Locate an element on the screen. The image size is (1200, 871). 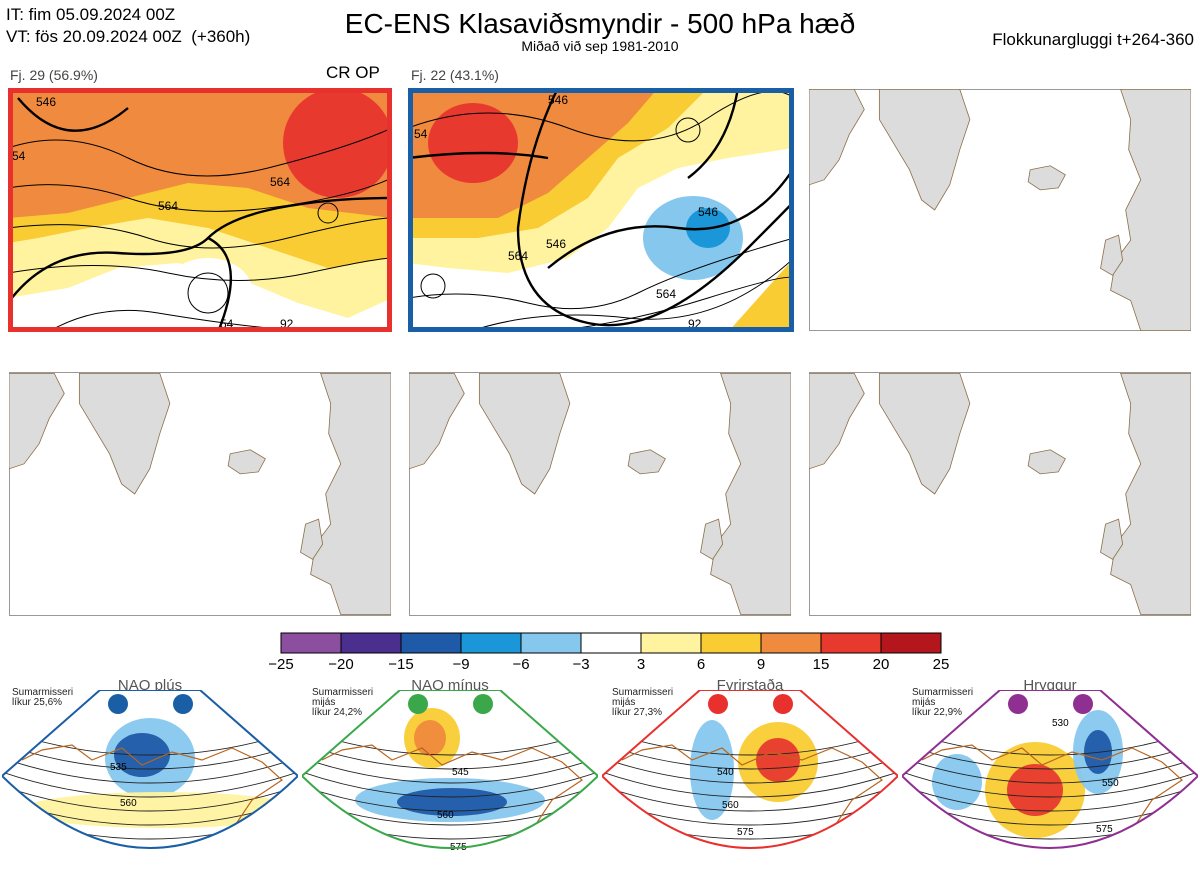
colorbar-tick-label: −15 is located at coordinates (401, 664).